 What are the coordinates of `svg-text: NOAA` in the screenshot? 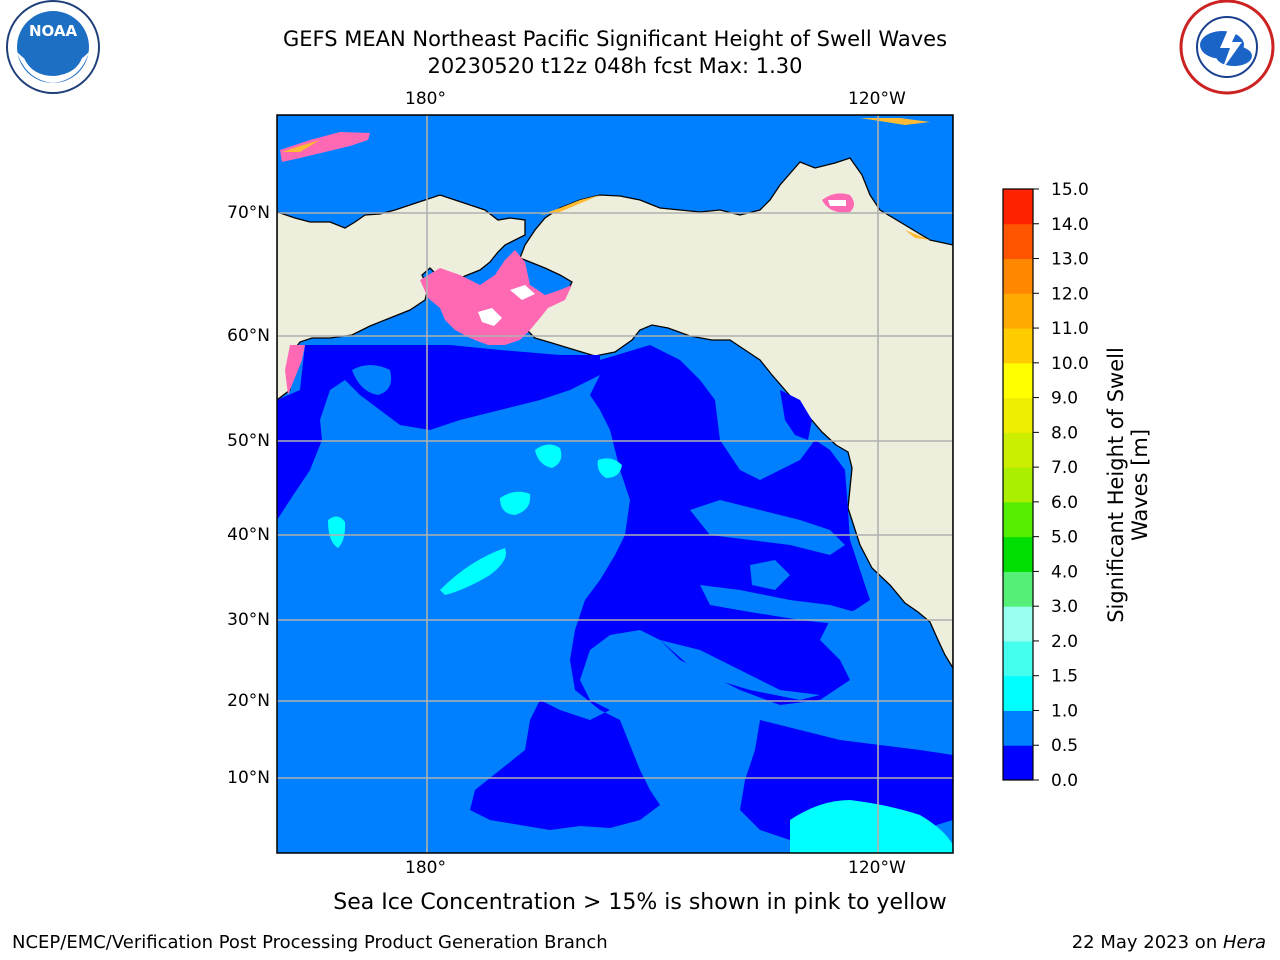 It's located at (53, 31).